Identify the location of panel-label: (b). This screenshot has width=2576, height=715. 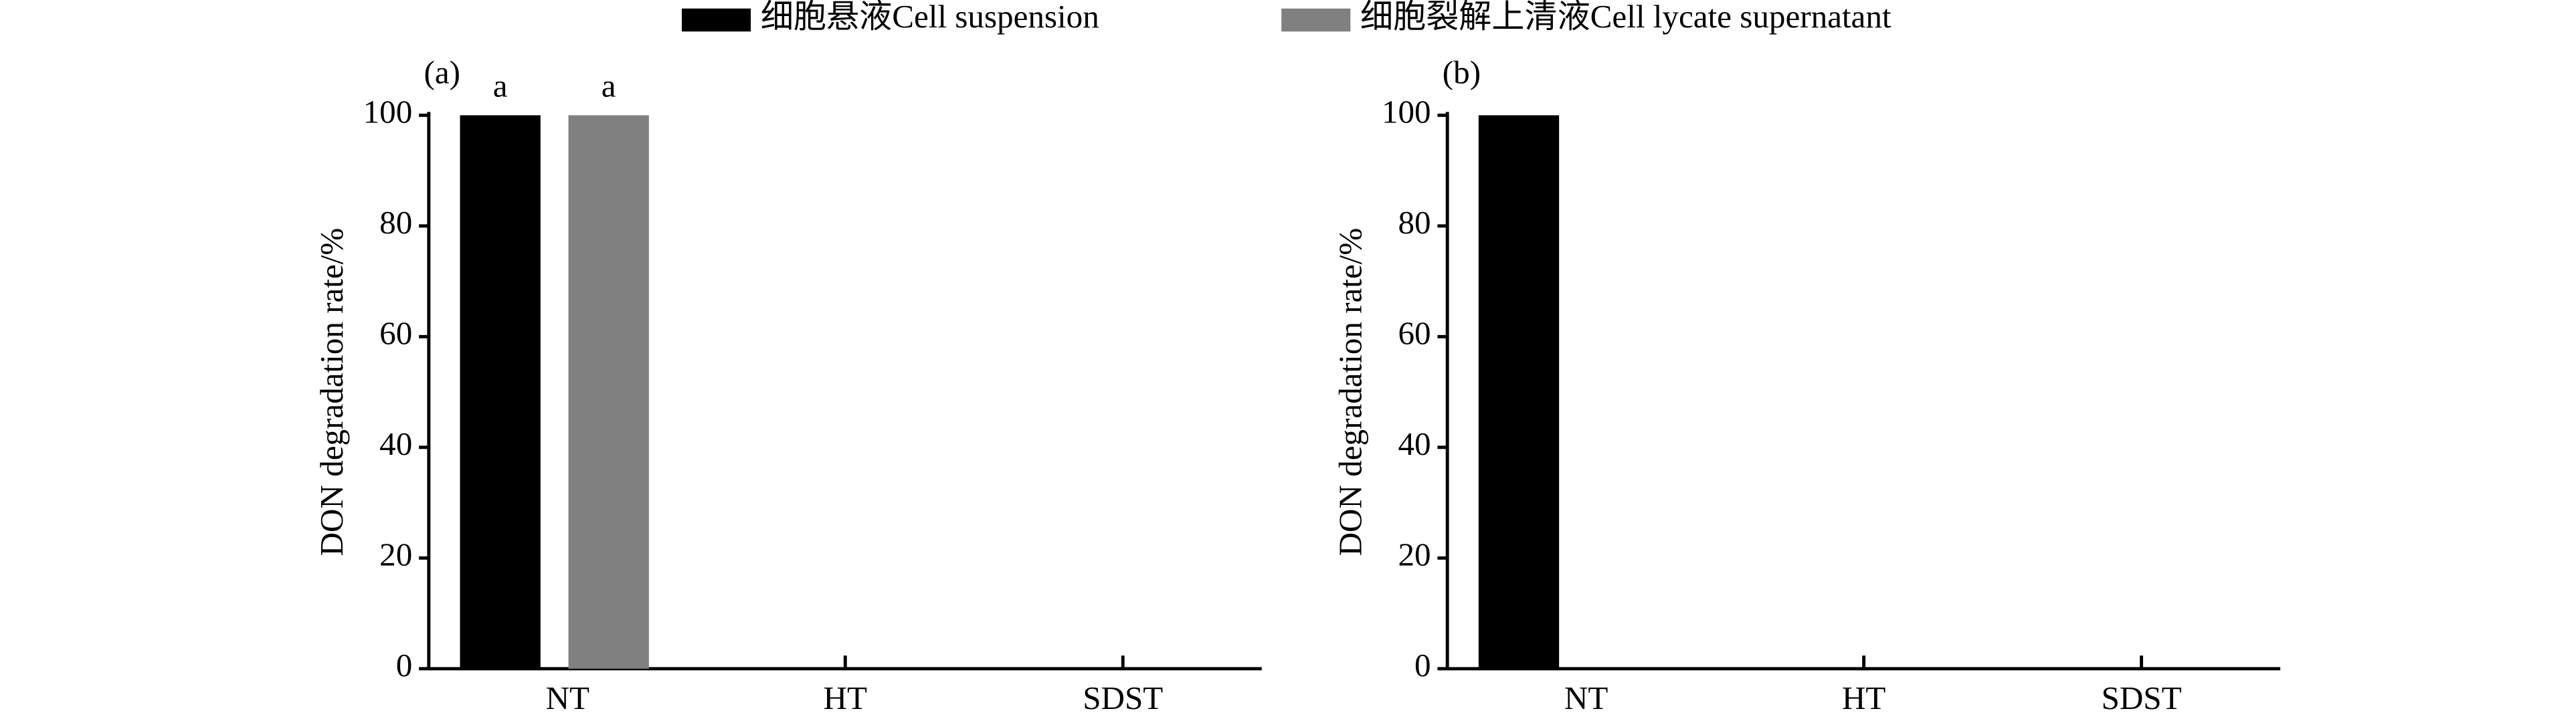
(1462, 72).